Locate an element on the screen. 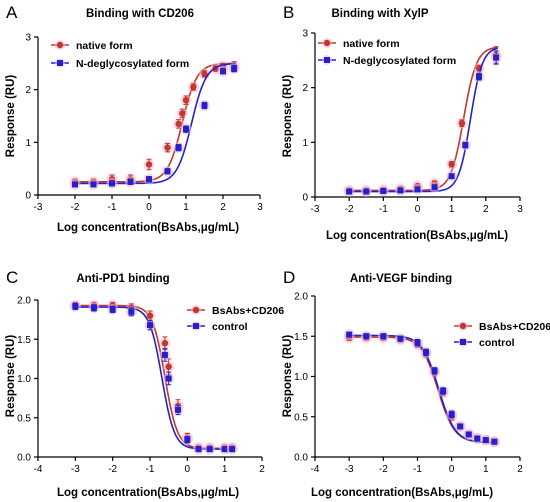  legend-marker-d-control is located at coordinates (463, 342).